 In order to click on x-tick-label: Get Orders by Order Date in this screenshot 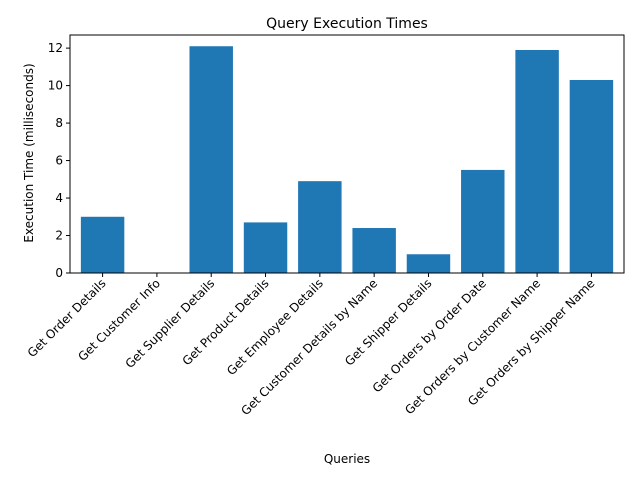, I will do `click(429, 335)`.